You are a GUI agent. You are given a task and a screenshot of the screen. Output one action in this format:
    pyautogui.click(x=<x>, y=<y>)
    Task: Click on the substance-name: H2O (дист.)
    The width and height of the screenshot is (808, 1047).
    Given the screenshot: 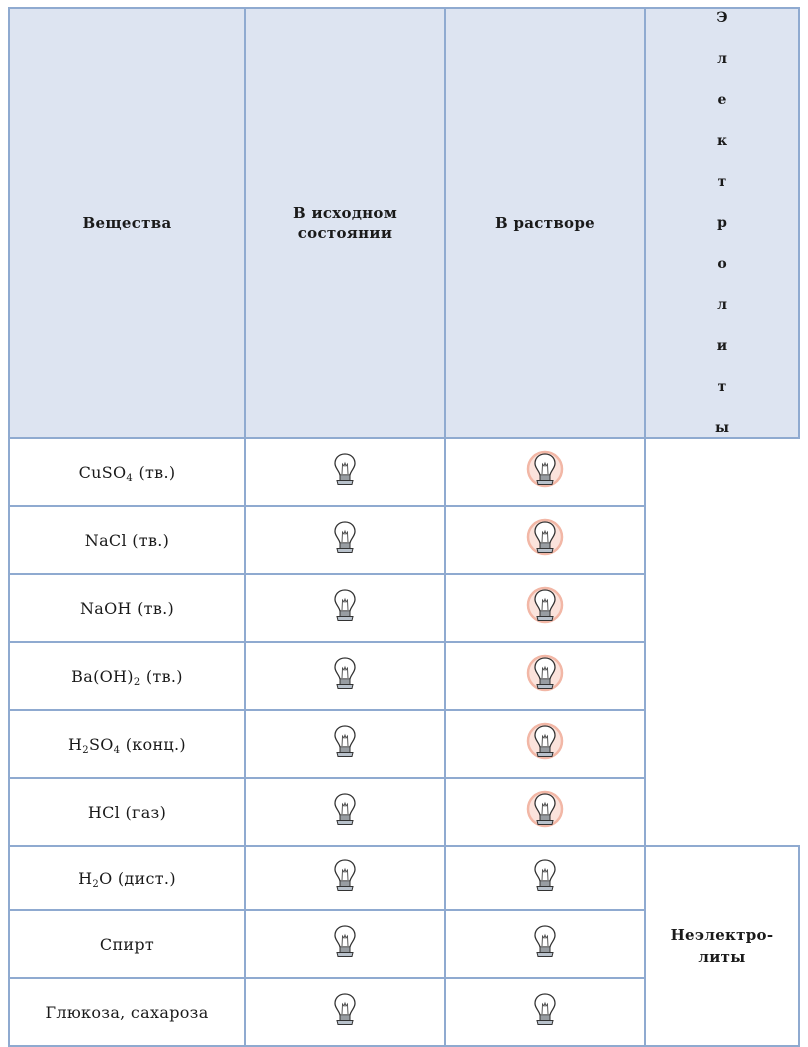 What is the action you would take?
    pyautogui.click(x=127, y=878)
    